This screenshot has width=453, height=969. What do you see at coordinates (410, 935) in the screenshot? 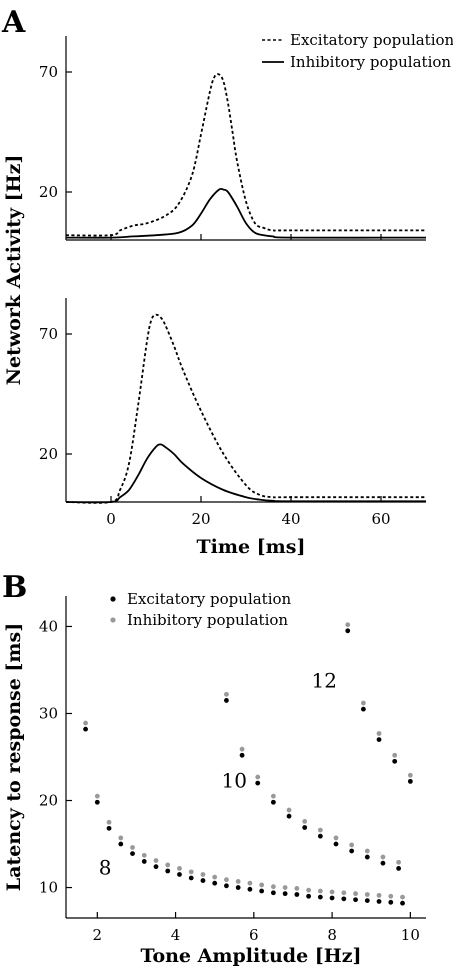
I see `b-x-tick-label: 10` at bounding box center [410, 935].